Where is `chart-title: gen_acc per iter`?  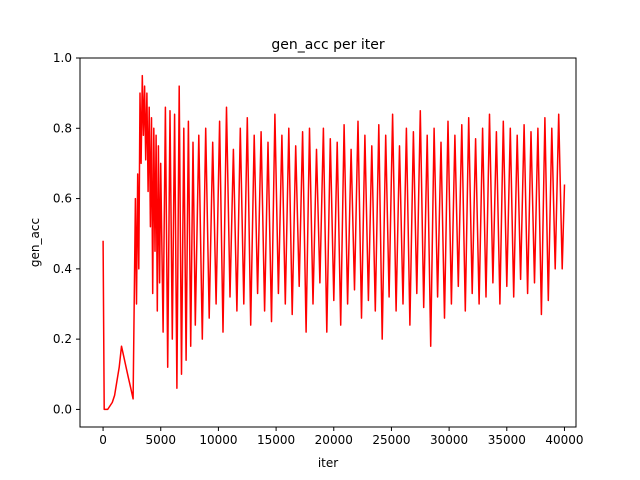
chart-title: gen_acc per iter is located at coordinates (327, 45).